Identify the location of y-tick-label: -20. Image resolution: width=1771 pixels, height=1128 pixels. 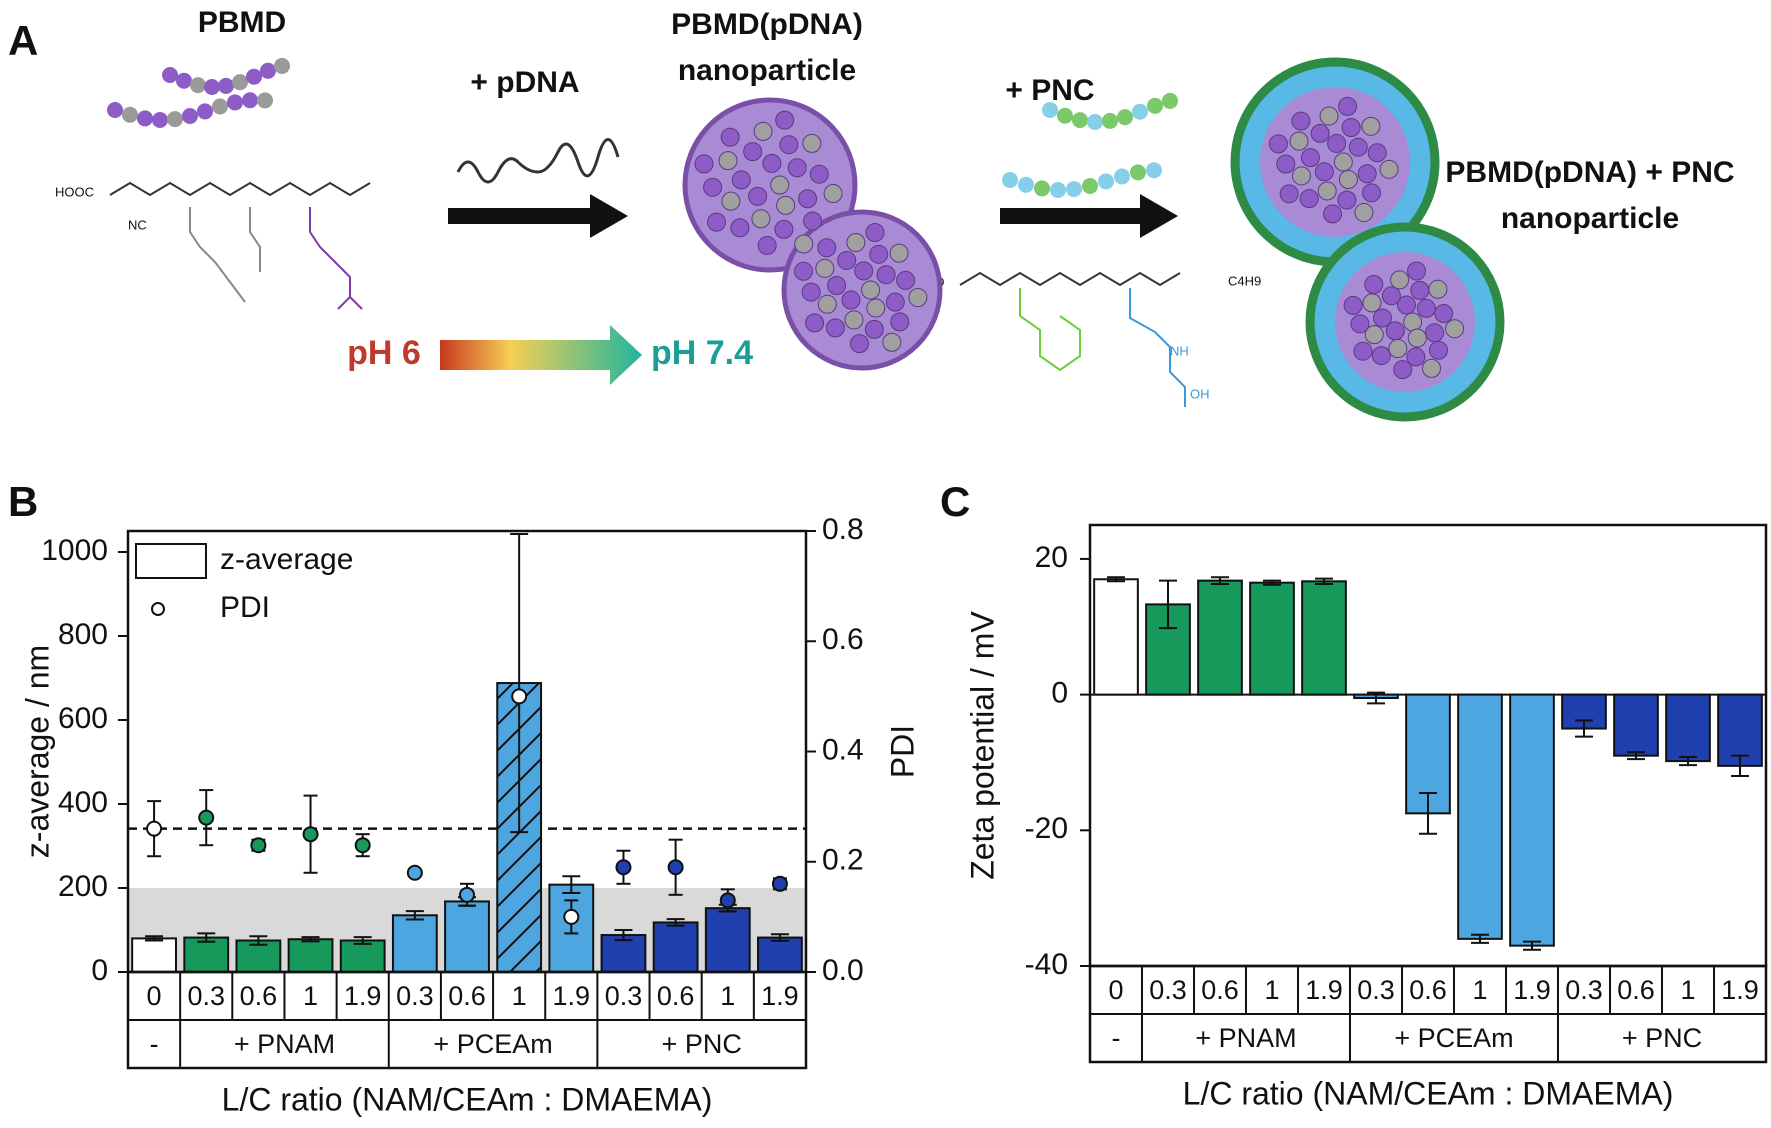
(1046, 828).